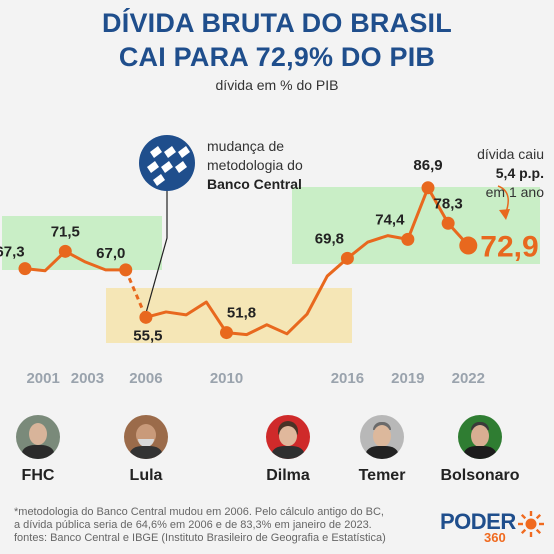 The width and height of the screenshot is (554, 554). What do you see at coordinates (468, 245) in the screenshot?
I see `data-point-2022` at bounding box center [468, 245].